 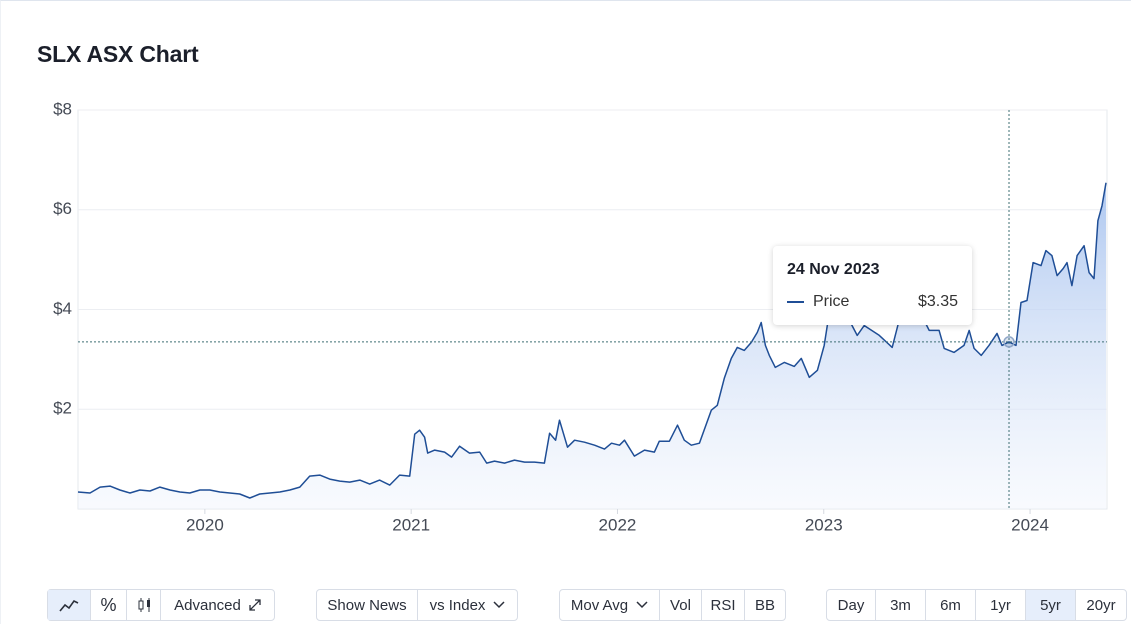 I want to click on y-tick-label: $4, so click(x=62, y=308).